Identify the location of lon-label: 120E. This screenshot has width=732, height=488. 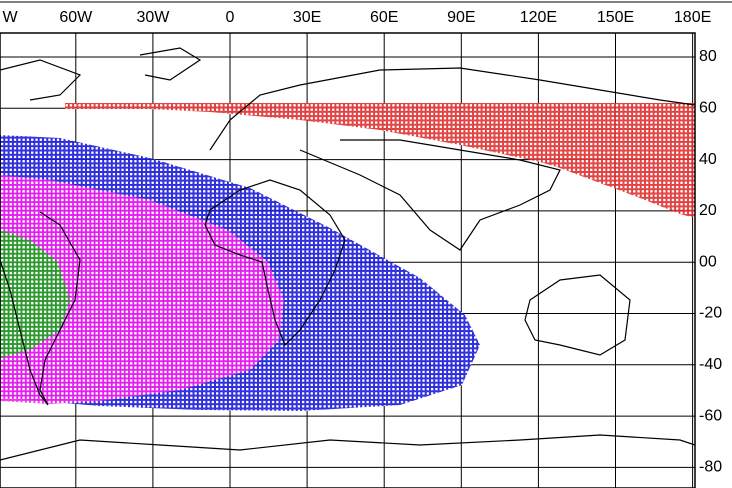
(538, 17).